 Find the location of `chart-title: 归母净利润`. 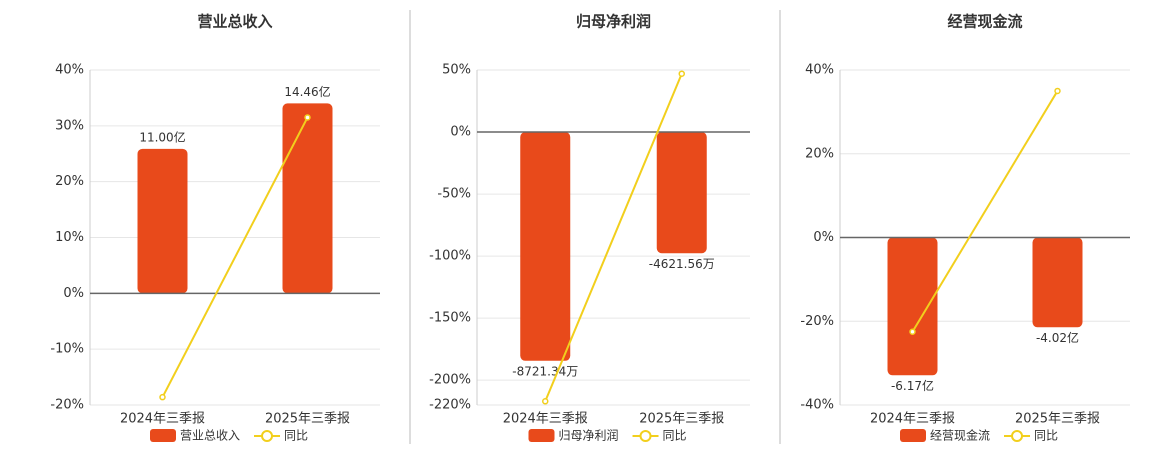

chart-title: 归母净利润 is located at coordinates (613, 22).